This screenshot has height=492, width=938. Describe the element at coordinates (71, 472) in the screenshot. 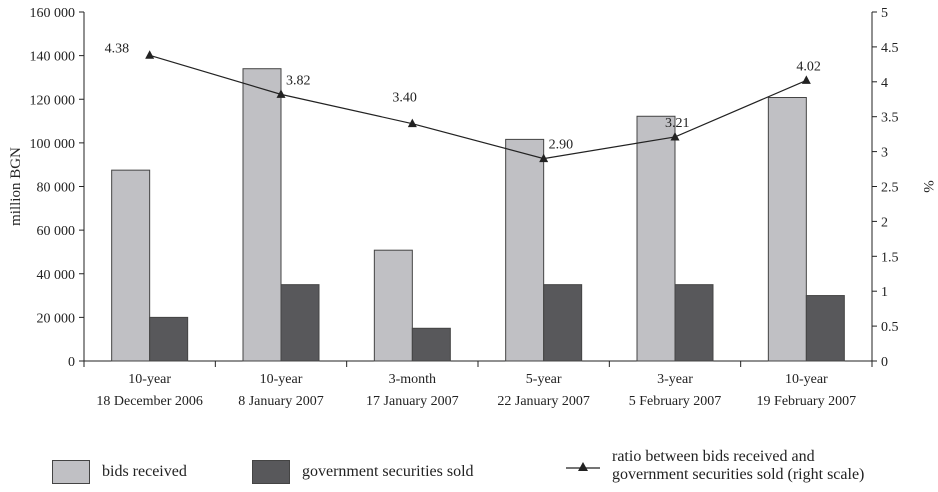

I see `legend-swatch-bids` at that location.